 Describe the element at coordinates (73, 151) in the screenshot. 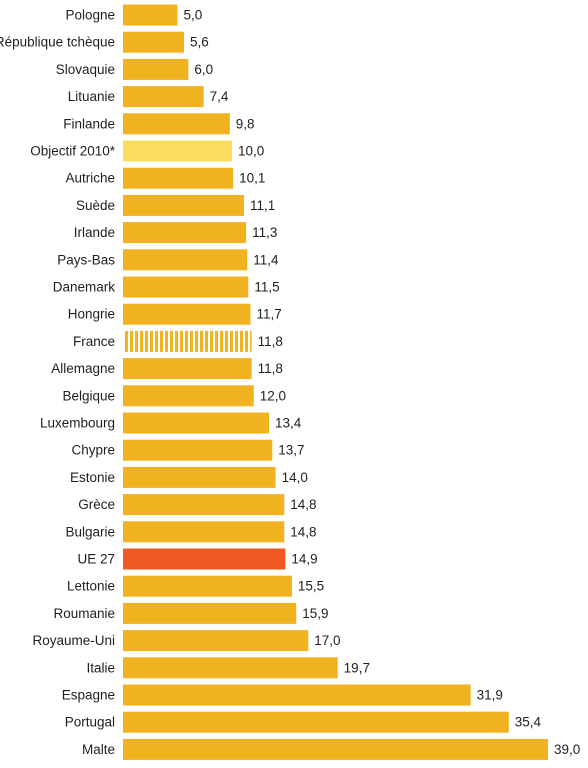

I see `category-label: Objectif 2010*` at that location.